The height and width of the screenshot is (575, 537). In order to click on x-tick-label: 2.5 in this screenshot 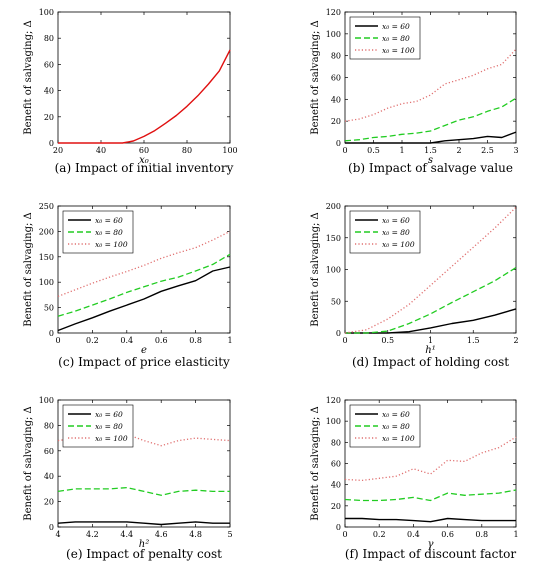, I will do `click(487, 150)`.